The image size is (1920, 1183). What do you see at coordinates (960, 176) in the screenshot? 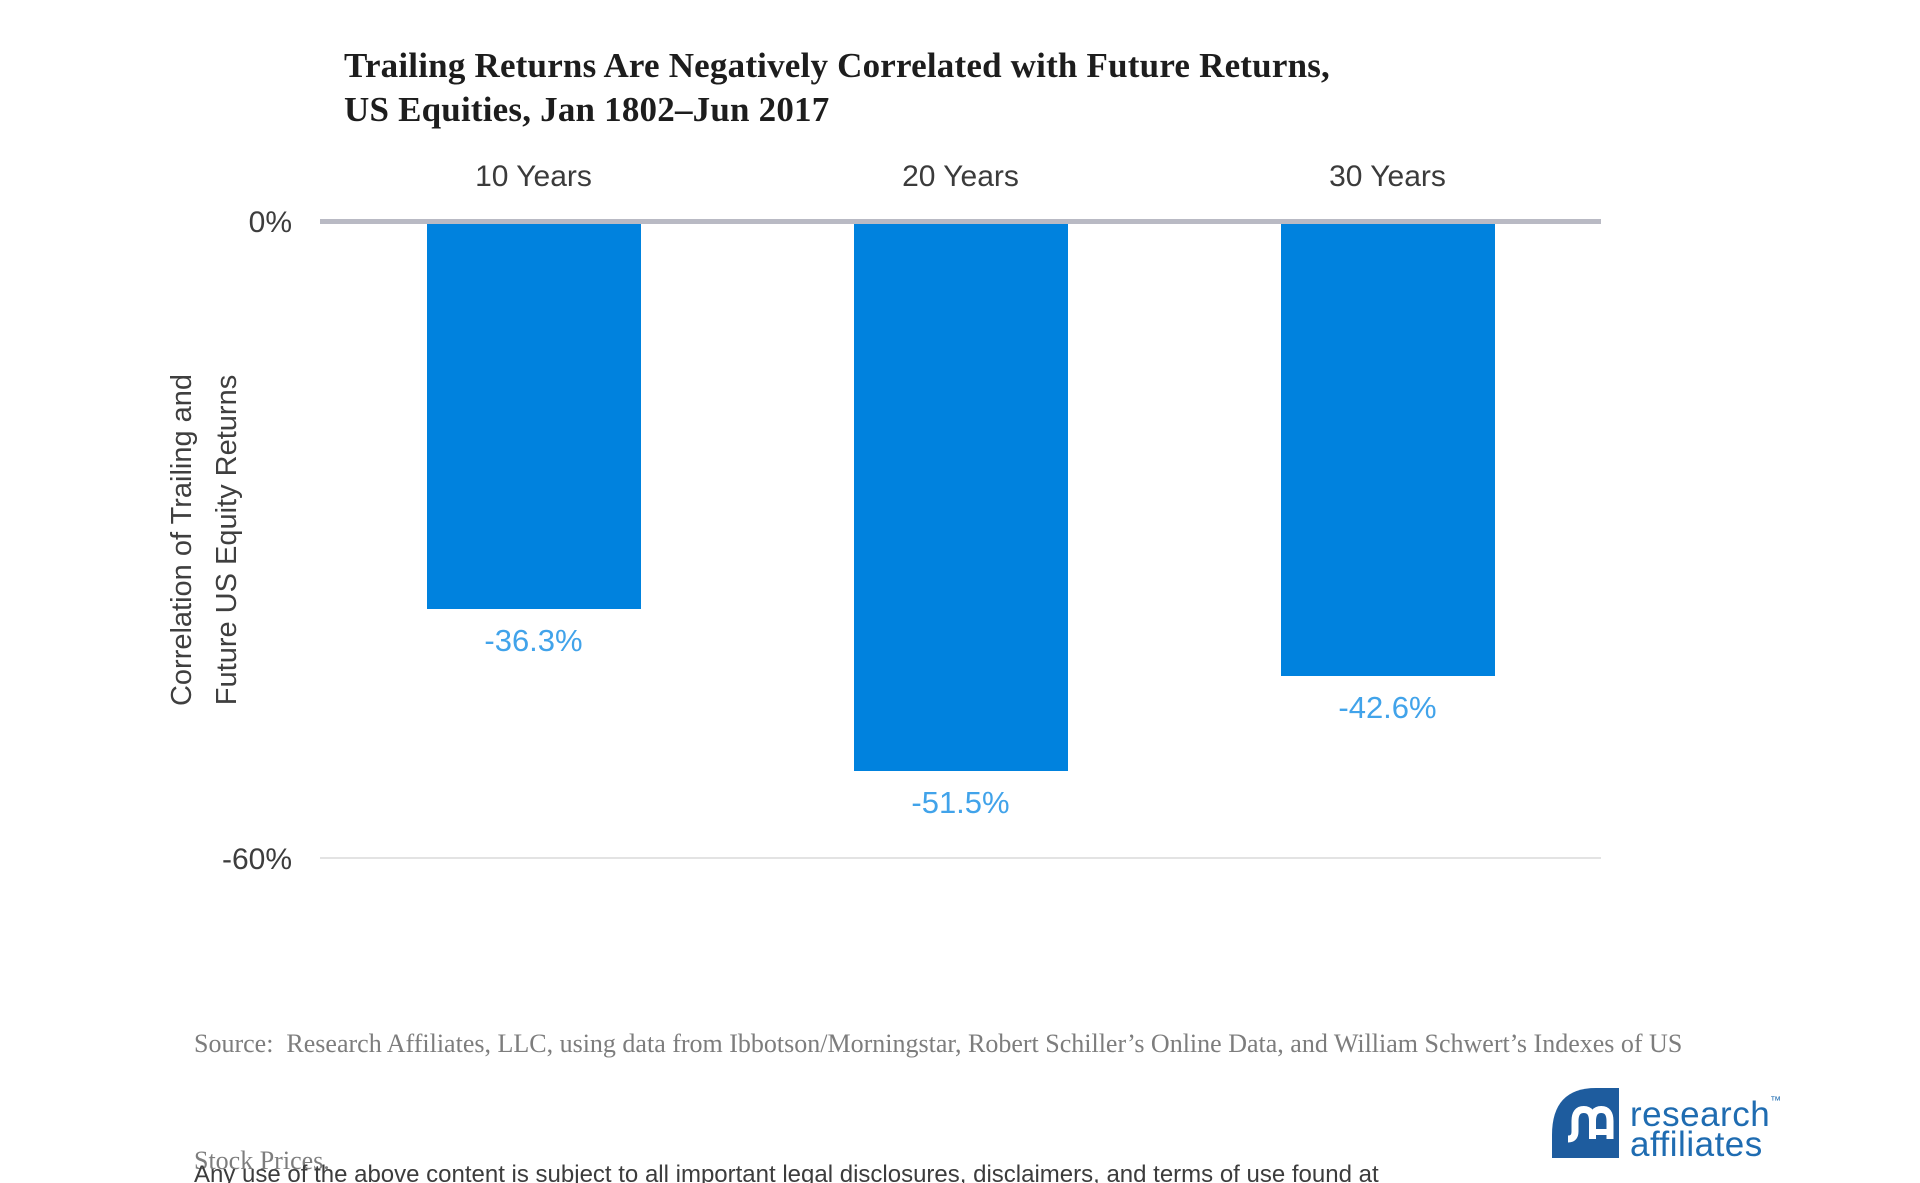
I see `category-label-20-years: 20 Years` at bounding box center [960, 176].